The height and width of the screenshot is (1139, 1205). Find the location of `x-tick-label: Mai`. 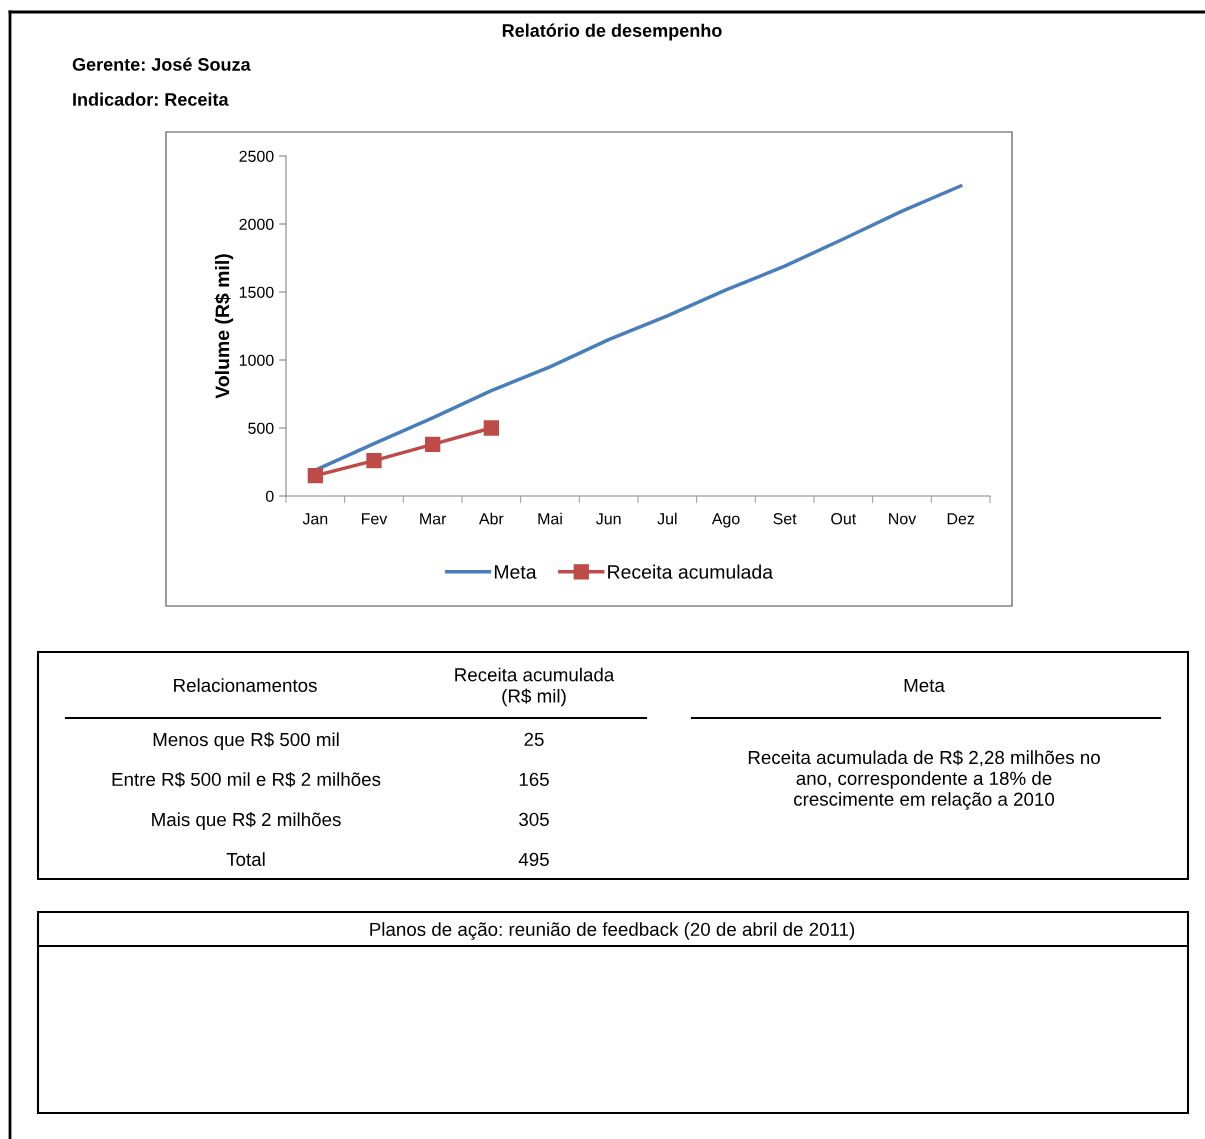

x-tick-label: Mai is located at coordinates (550, 518).